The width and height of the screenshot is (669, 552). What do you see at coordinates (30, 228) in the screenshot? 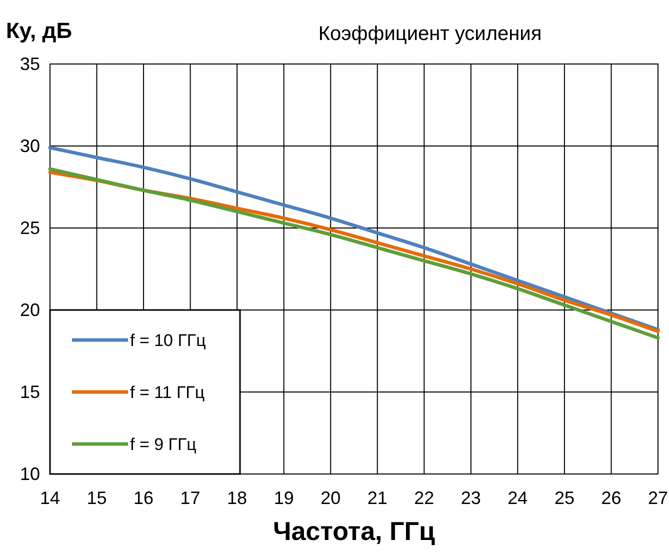
I see `y-tick-label: 25` at bounding box center [30, 228].